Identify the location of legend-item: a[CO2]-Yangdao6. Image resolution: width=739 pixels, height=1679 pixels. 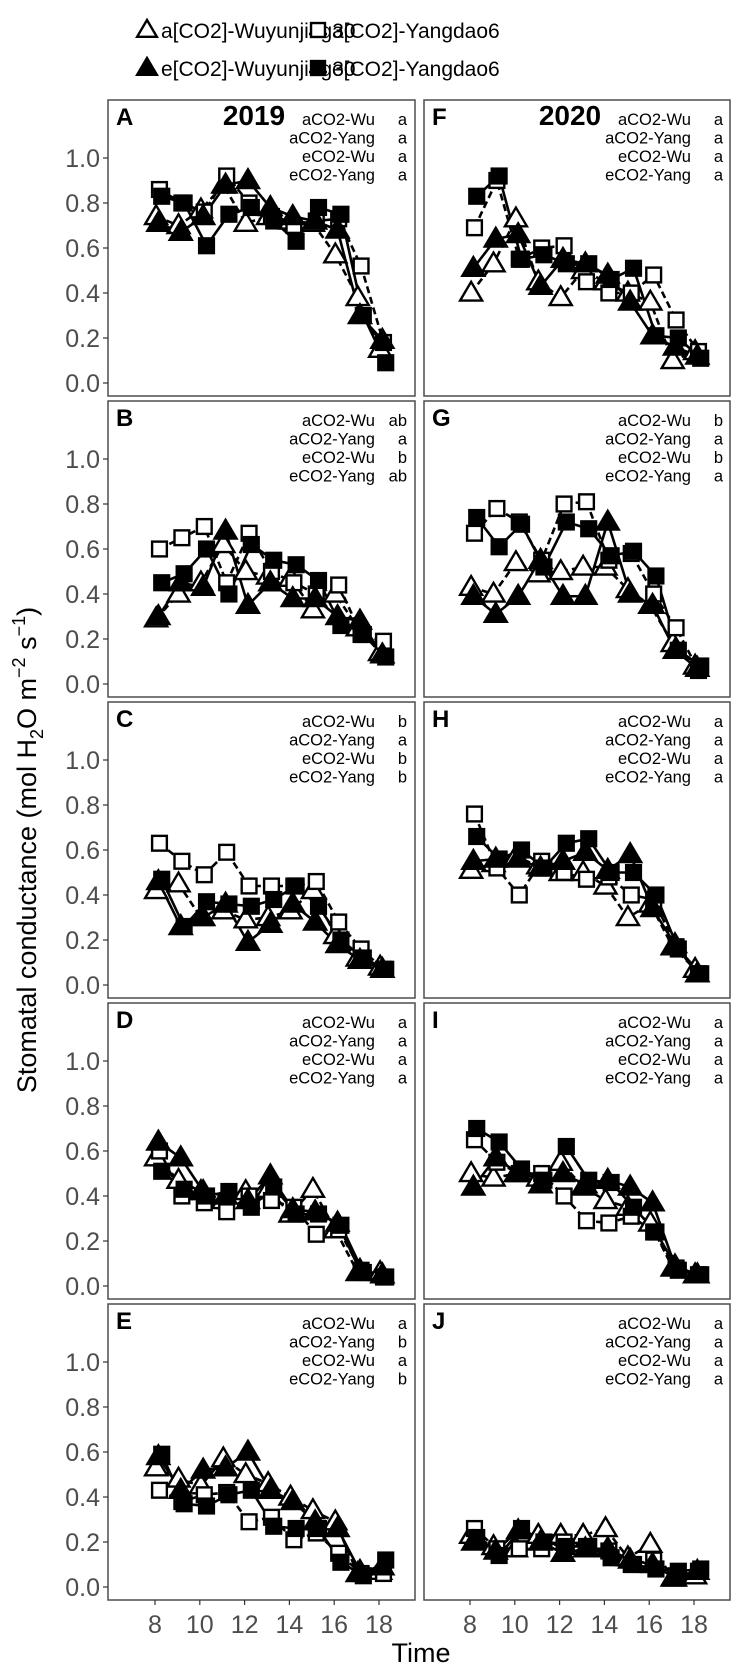
(404, 31).